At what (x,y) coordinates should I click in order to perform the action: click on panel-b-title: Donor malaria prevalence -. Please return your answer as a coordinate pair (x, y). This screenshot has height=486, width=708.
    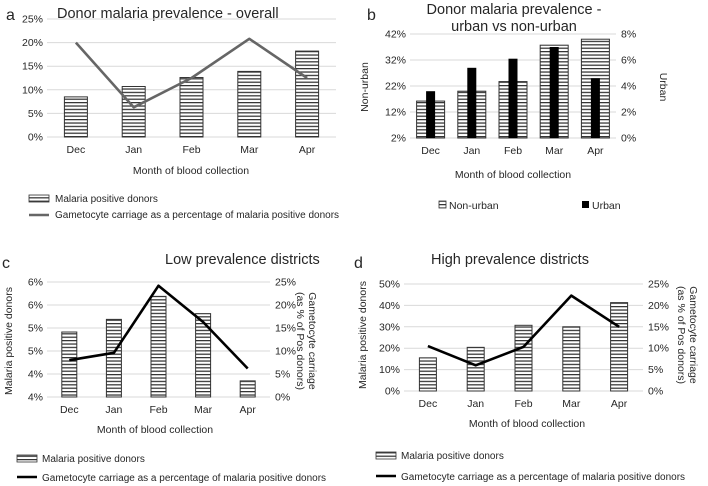
    Looking at the image, I should click on (514, 10).